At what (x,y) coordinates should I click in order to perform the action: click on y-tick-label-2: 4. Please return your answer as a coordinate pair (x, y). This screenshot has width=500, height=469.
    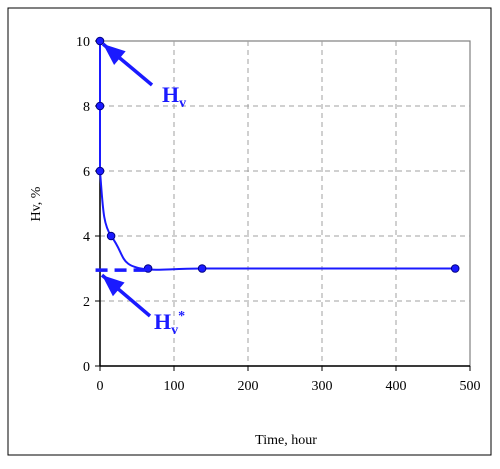
    Looking at the image, I should click on (86, 237).